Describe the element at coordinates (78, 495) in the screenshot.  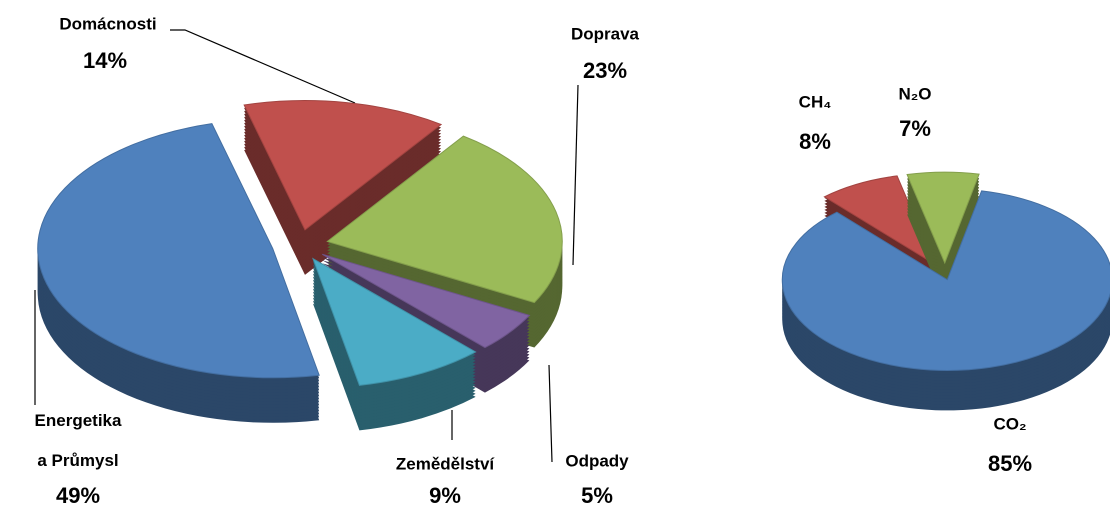
I see `value-label: 49%` at that location.